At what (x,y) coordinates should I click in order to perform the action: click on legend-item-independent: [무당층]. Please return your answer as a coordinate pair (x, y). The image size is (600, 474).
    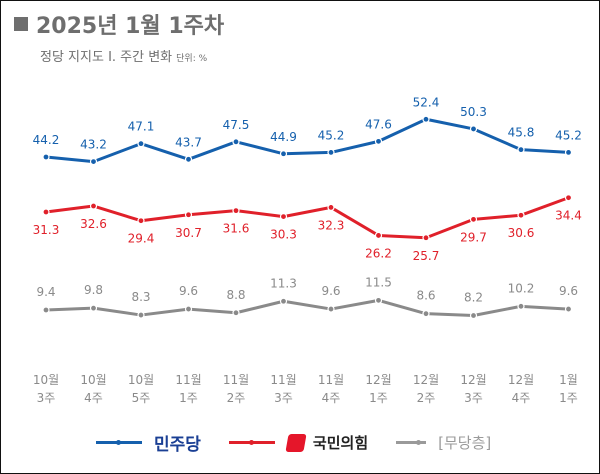
    Looking at the image, I should click on (443, 442).